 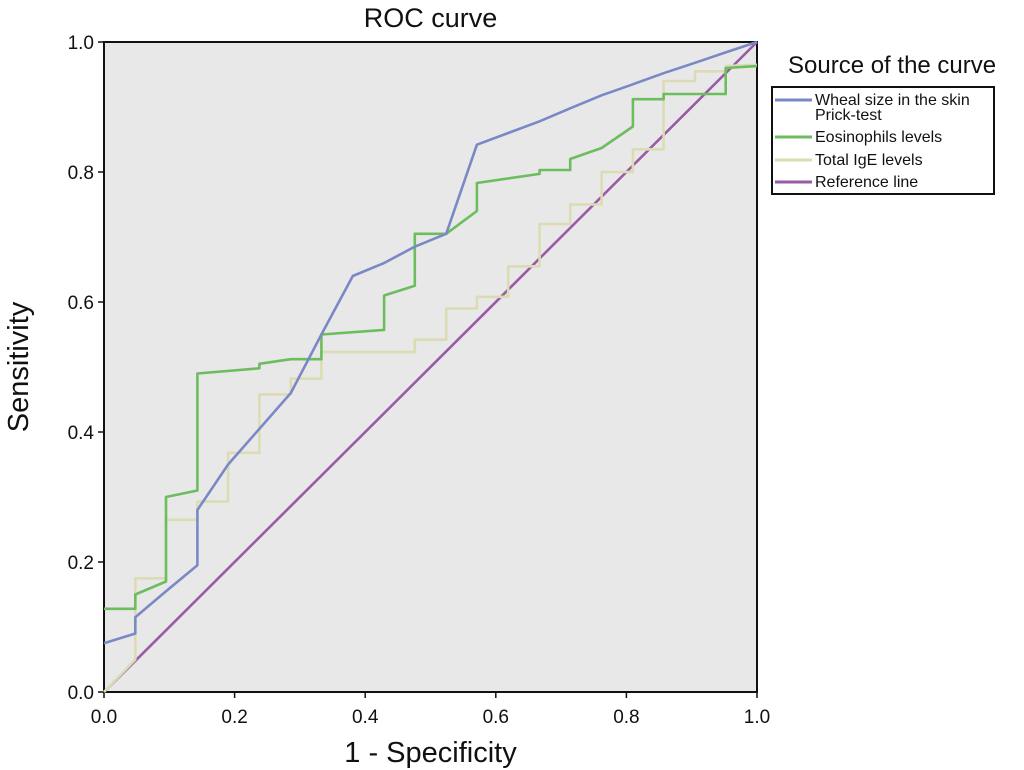 I want to click on y-tick-label: 1.0, so click(x=81, y=43).